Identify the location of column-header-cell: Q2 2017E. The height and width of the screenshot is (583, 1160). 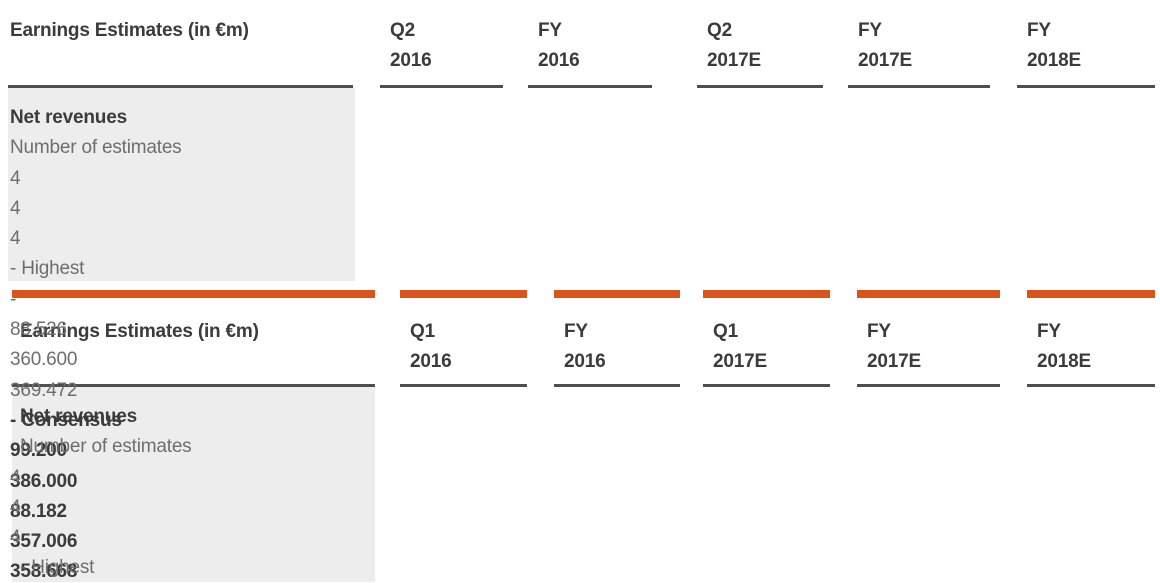
(772, 44).